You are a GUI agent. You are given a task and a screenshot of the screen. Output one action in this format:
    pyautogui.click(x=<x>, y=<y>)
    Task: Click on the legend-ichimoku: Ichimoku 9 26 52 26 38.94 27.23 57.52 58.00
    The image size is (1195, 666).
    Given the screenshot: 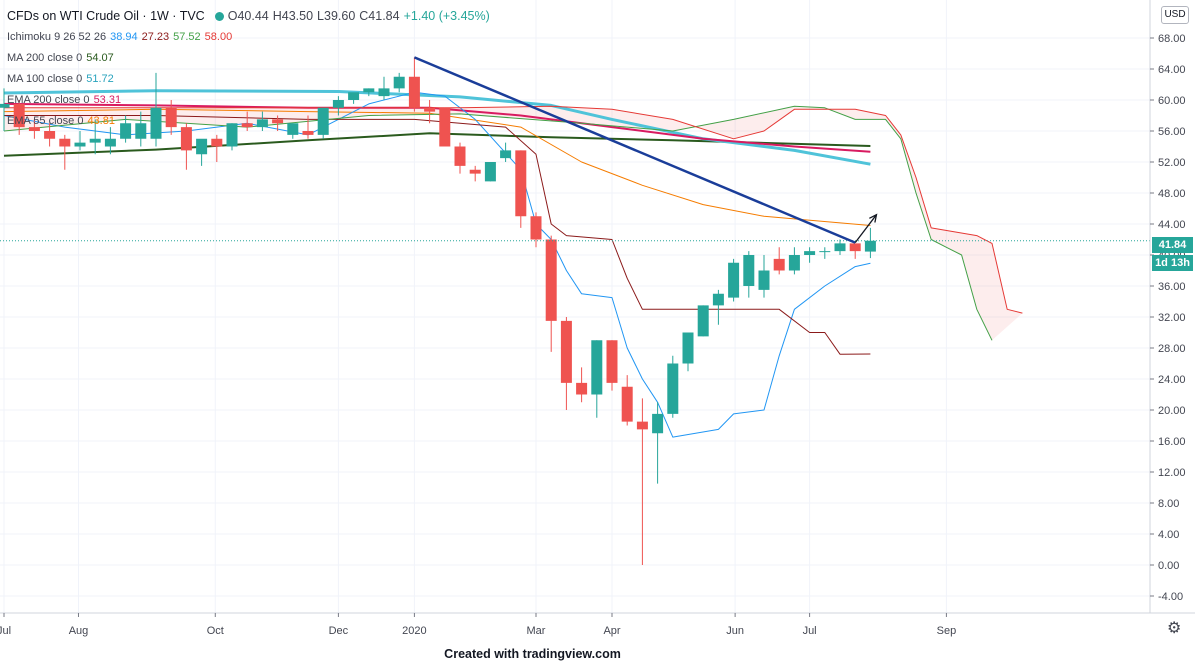 What is the action you would take?
    pyautogui.click(x=121, y=37)
    